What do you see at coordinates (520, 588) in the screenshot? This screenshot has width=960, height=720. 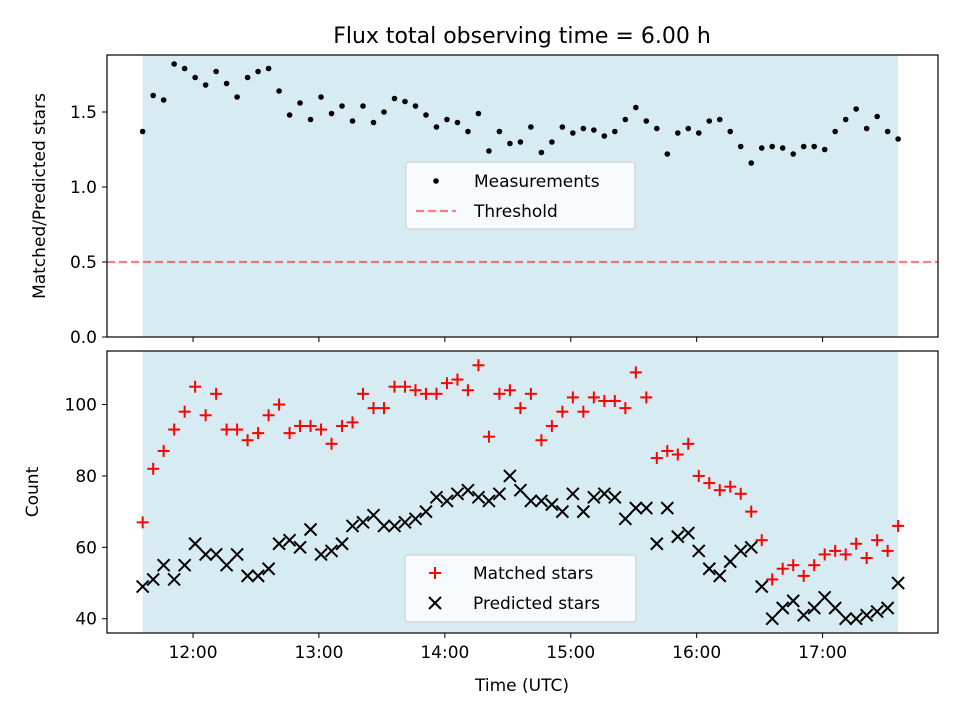 I see `bottom-legend: Matched stars Predicted stars` at bounding box center [520, 588].